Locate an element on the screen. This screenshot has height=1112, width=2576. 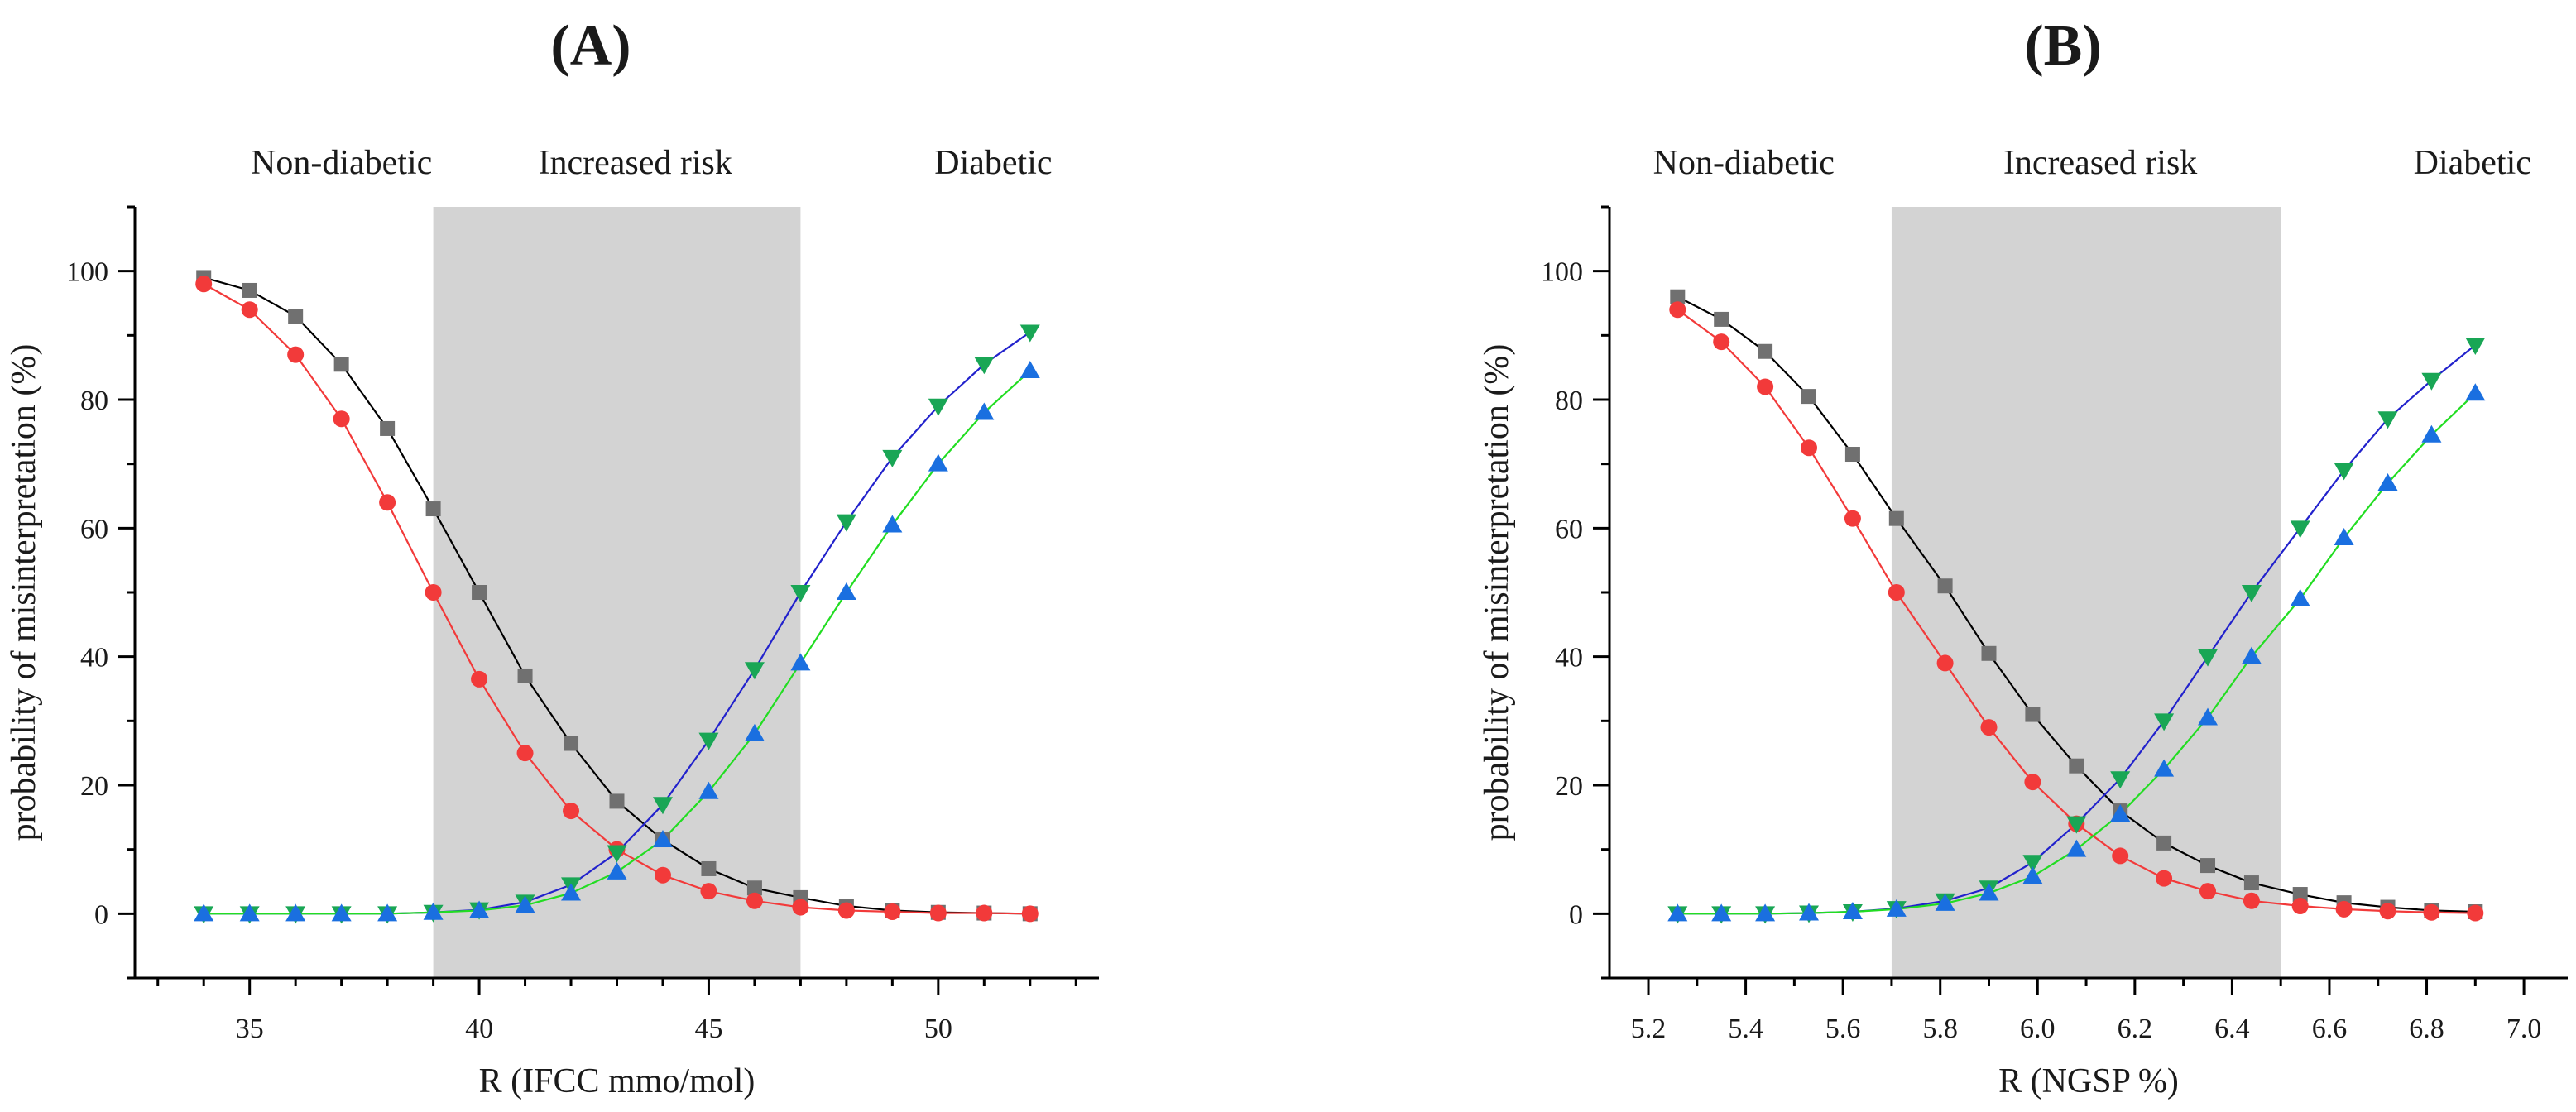
x-tick-label: 6.6 is located at coordinates (2330, 1029).